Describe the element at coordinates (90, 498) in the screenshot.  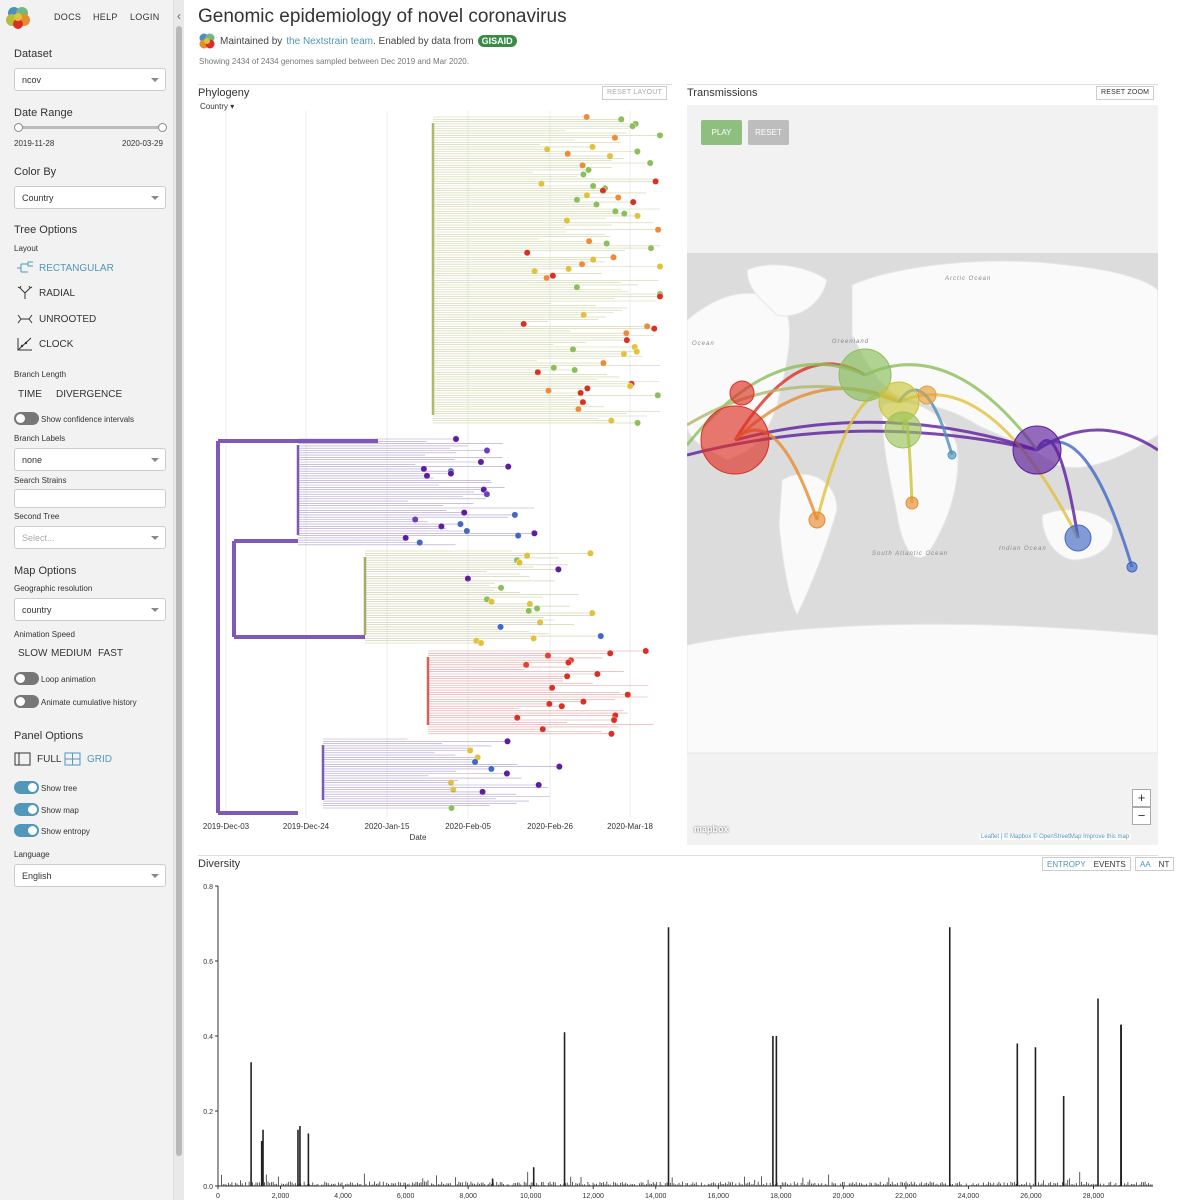
I see `search-strains-input` at that location.